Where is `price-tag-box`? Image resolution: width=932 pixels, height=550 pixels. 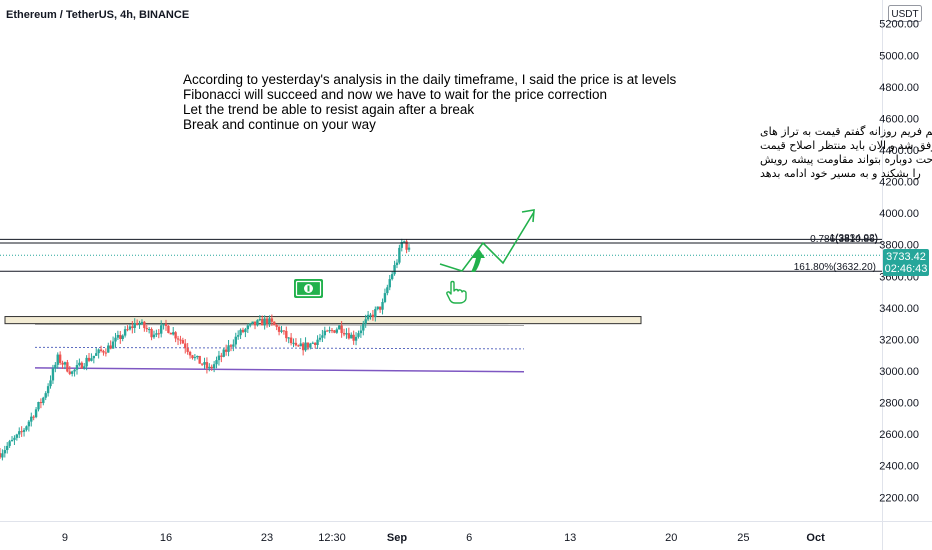 price-tag-box is located at coordinates (906, 262).